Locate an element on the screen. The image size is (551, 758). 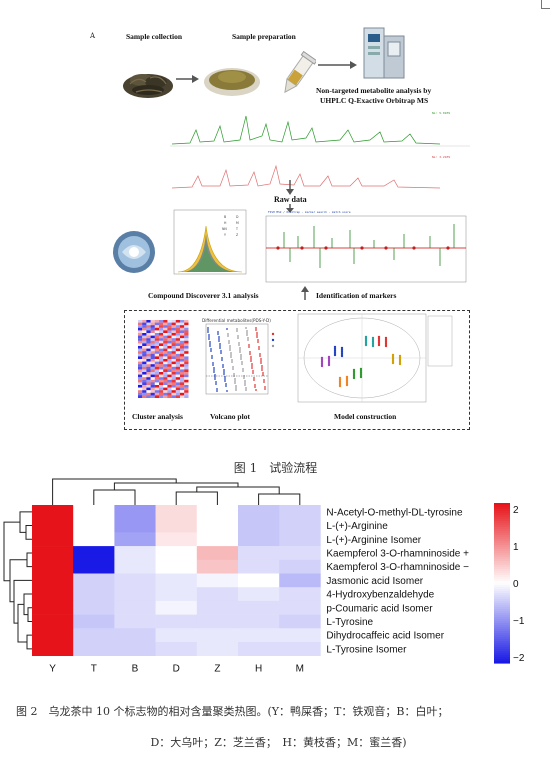
row-label: Kaempferol 3-O-rhamninoside + is located at coordinates (397, 553).